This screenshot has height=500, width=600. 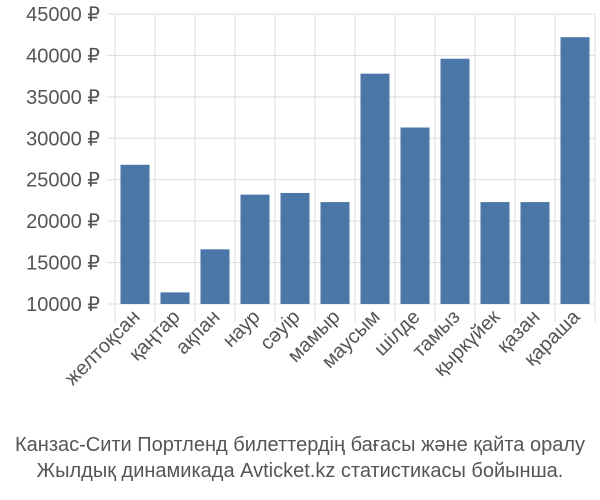 What do you see at coordinates (63, 181) in the screenshot?
I see `y-tick-label: 25000 ₽` at bounding box center [63, 181].